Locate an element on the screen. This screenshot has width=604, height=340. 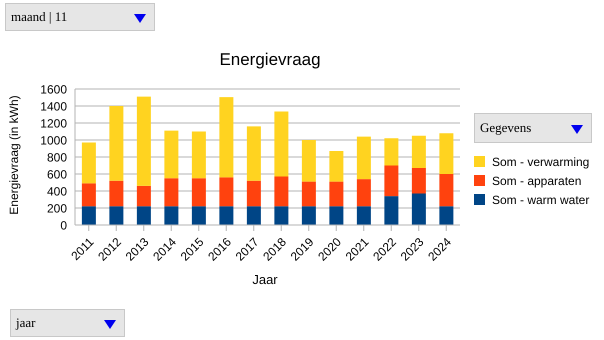
y-tick-label: 200 is located at coordinates (57, 208).